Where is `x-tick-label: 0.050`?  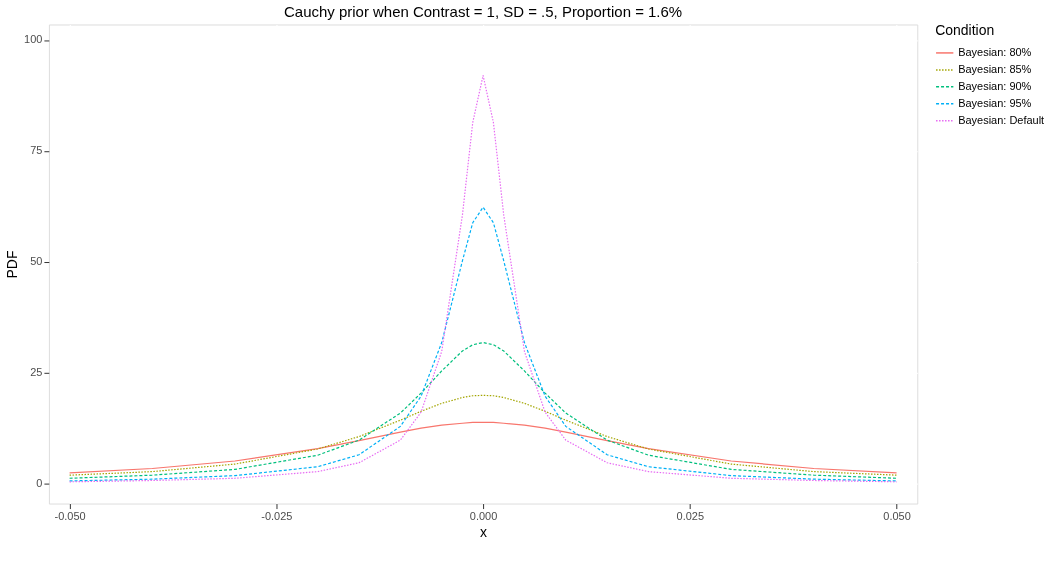
x-tick-label: 0.050 is located at coordinates (897, 516).